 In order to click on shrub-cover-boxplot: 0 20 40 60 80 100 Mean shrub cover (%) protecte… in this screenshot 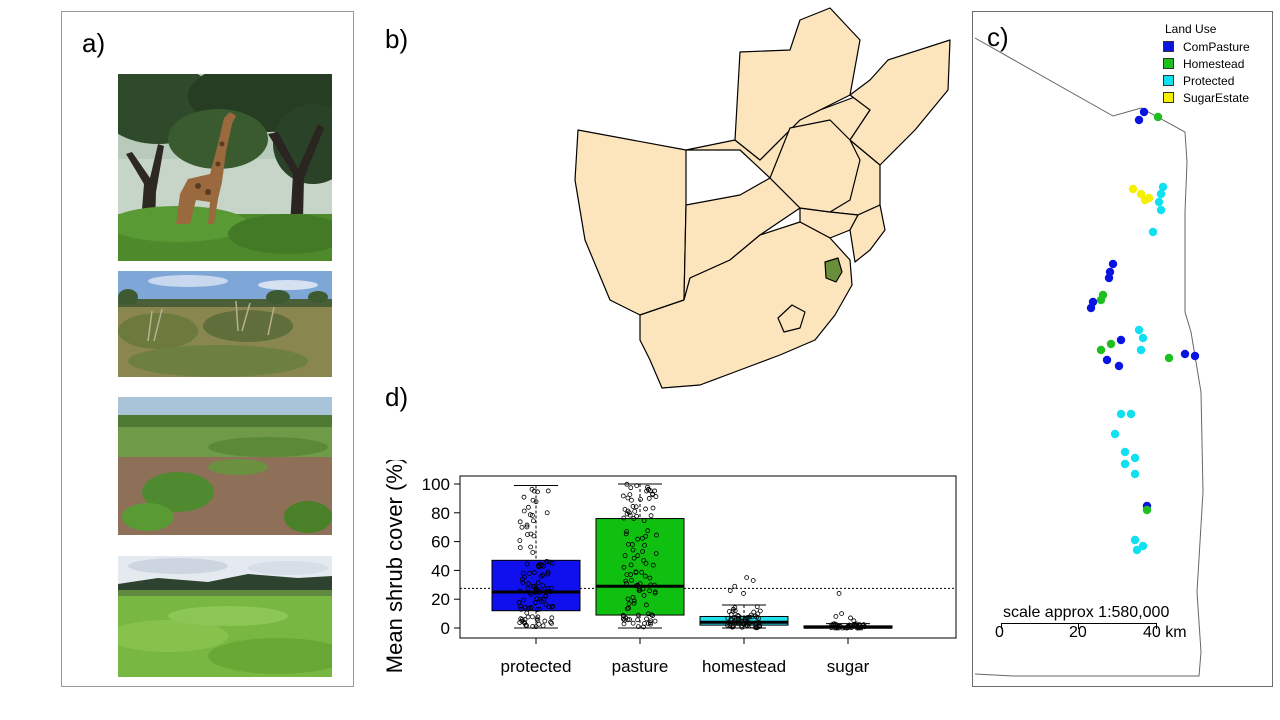, I will do `click(669, 568)`.